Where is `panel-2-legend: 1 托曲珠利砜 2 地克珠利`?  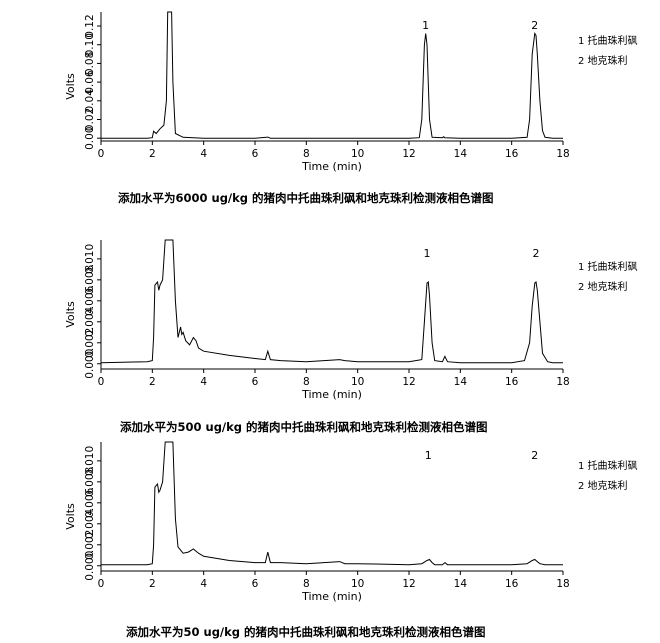
panel-2-legend: 1 托曲珠利砜 2 地克珠利 is located at coordinates (608, 281).